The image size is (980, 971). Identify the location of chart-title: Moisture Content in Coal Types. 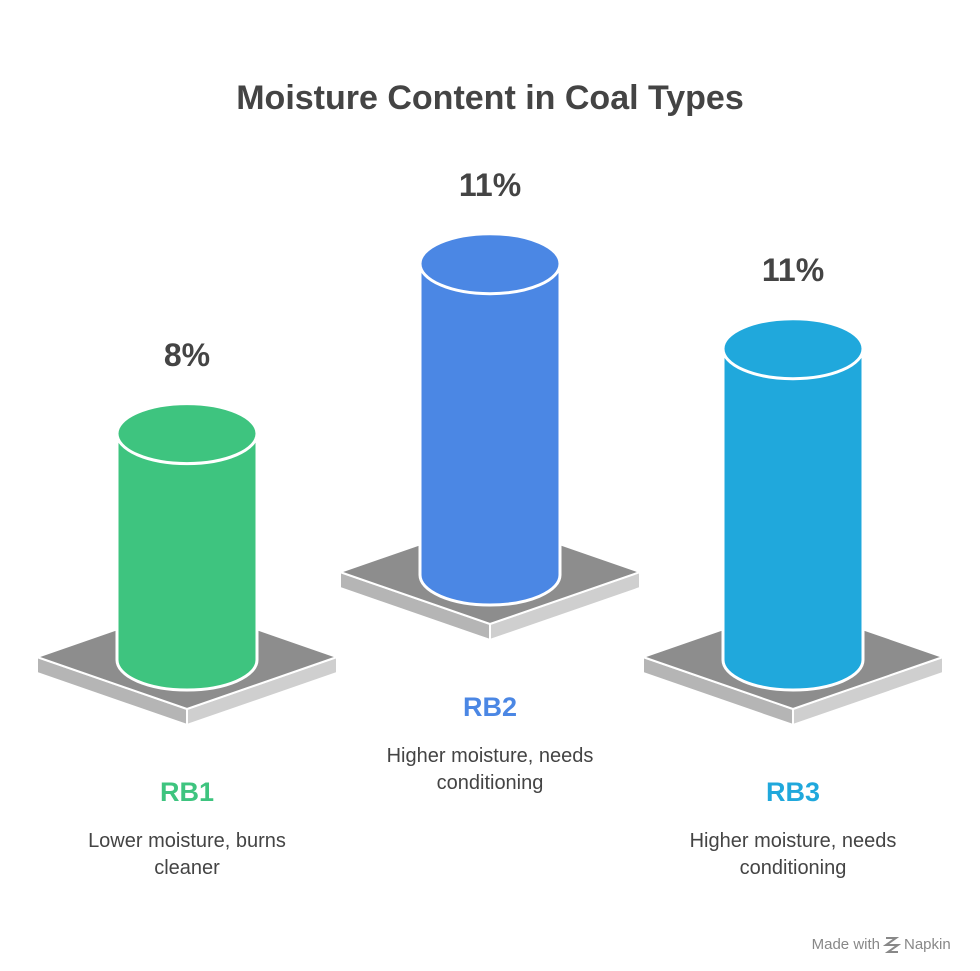
(490, 98).